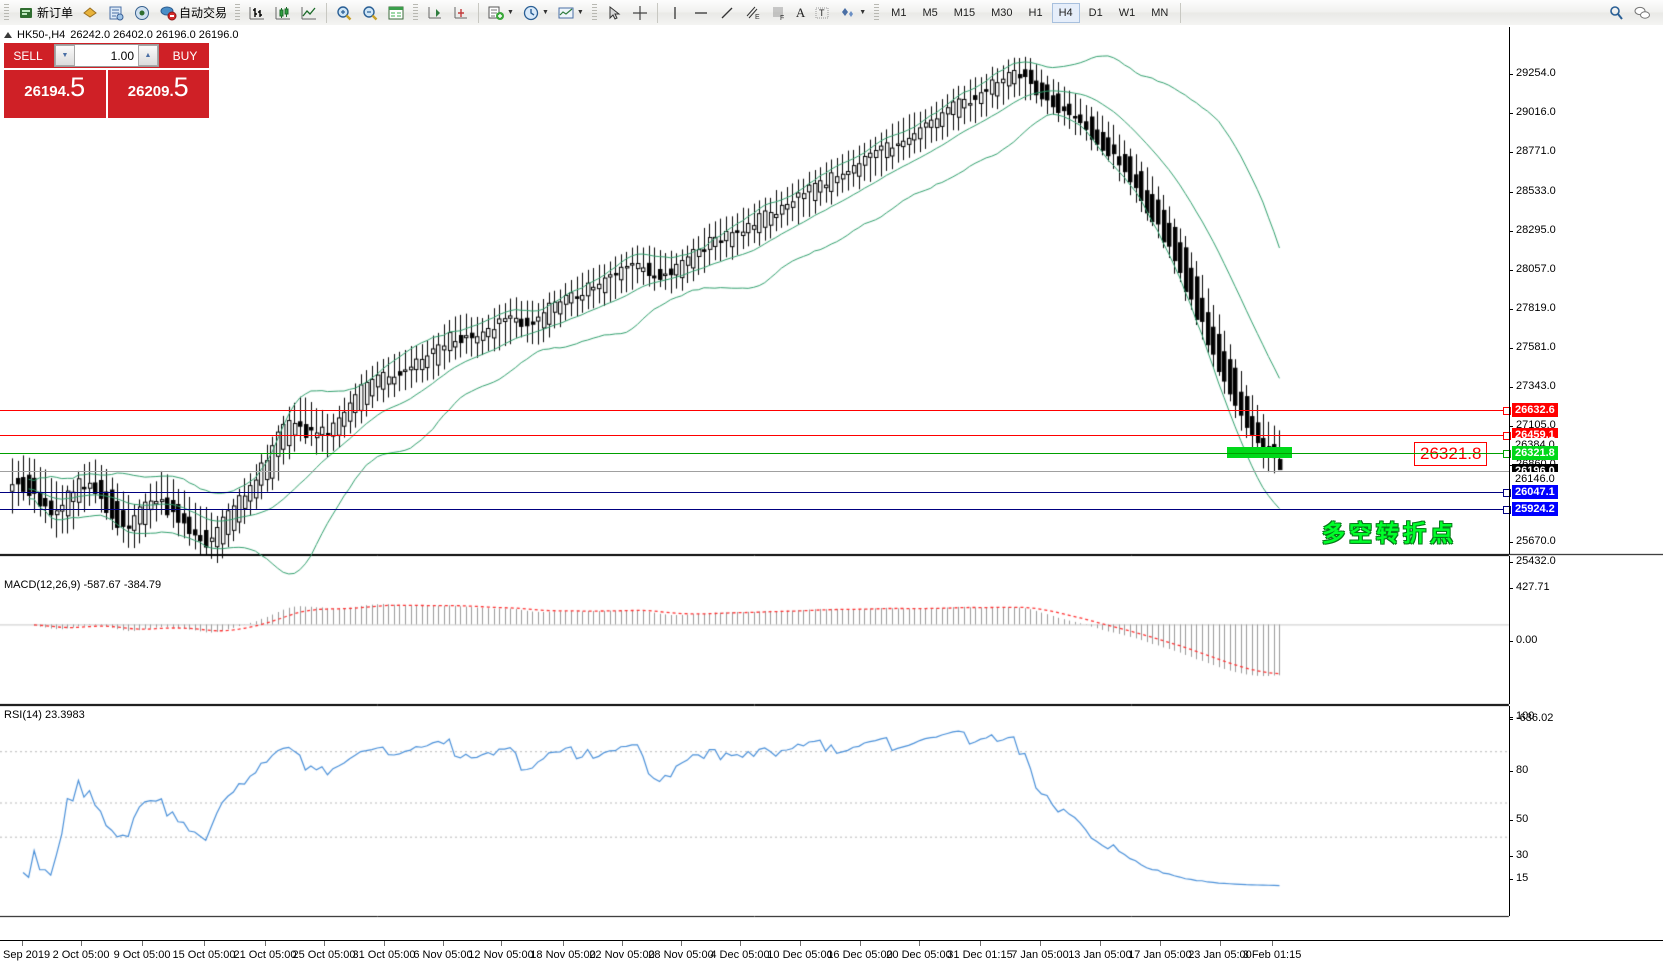 This screenshot has height=977, width=1663. I want to click on chart-symbol: HK50-,H4, so click(41, 35).